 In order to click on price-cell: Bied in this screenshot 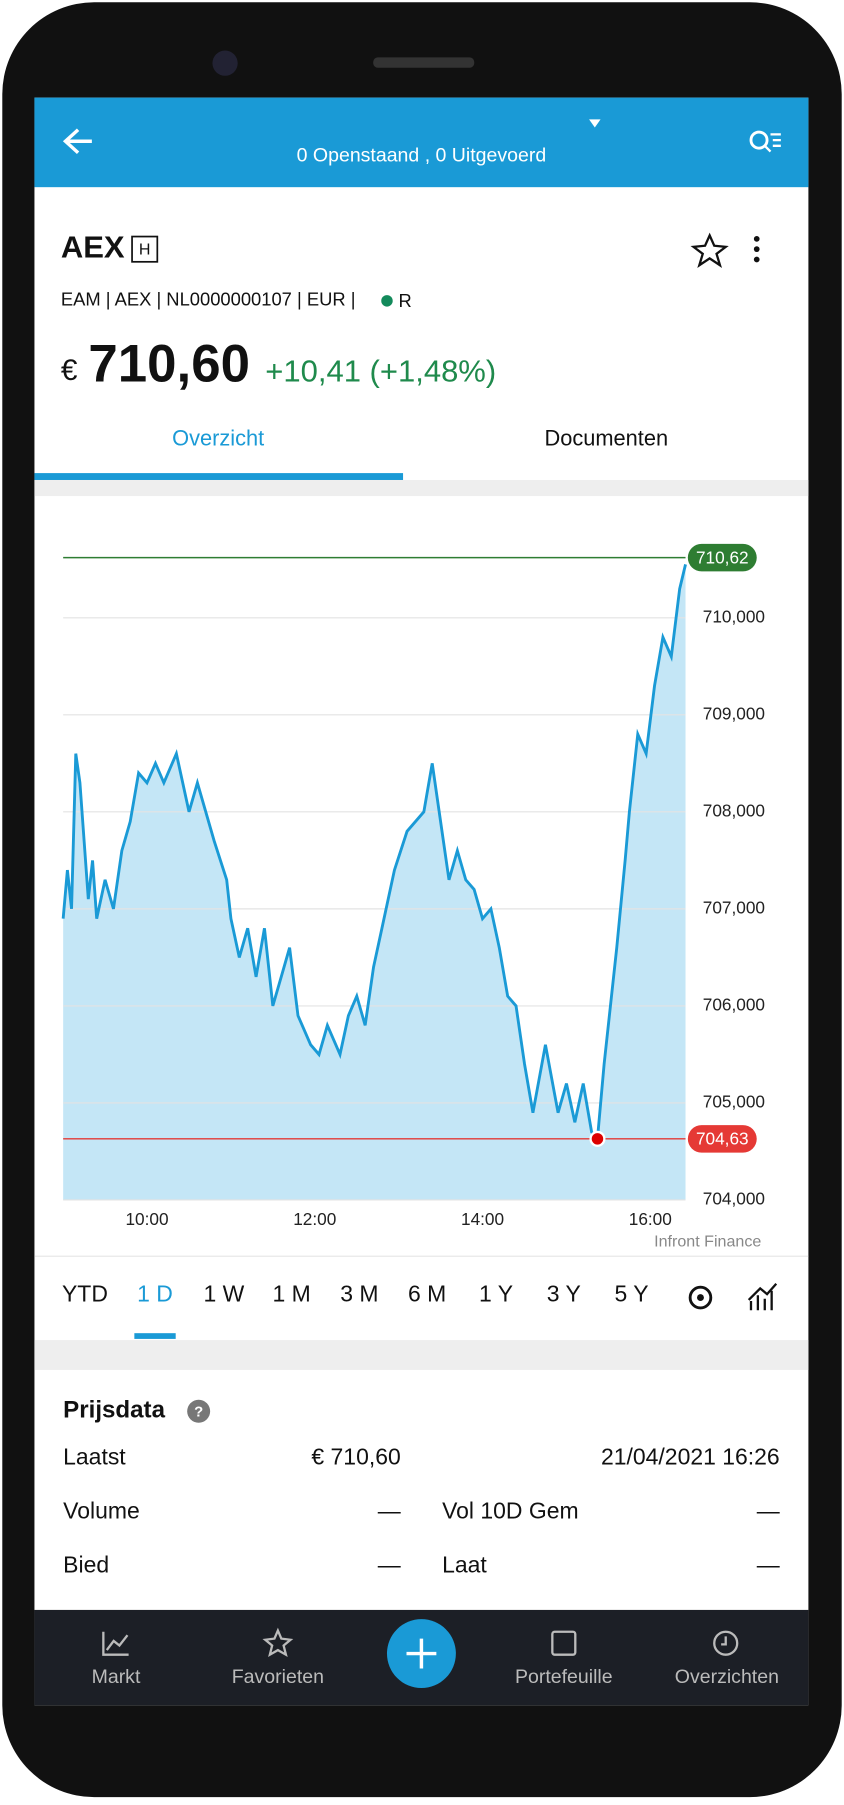, I will do `click(86, 1564)`.